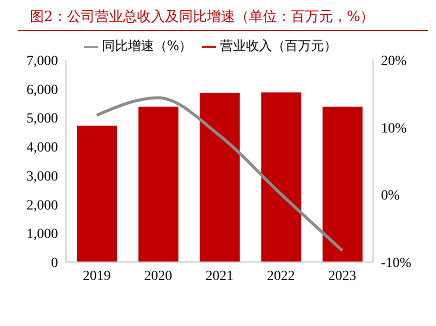  Describe the element at coordinates (279, 46) in the screenshot. I see `legend-label: 营业收入（百万元）` at that location.